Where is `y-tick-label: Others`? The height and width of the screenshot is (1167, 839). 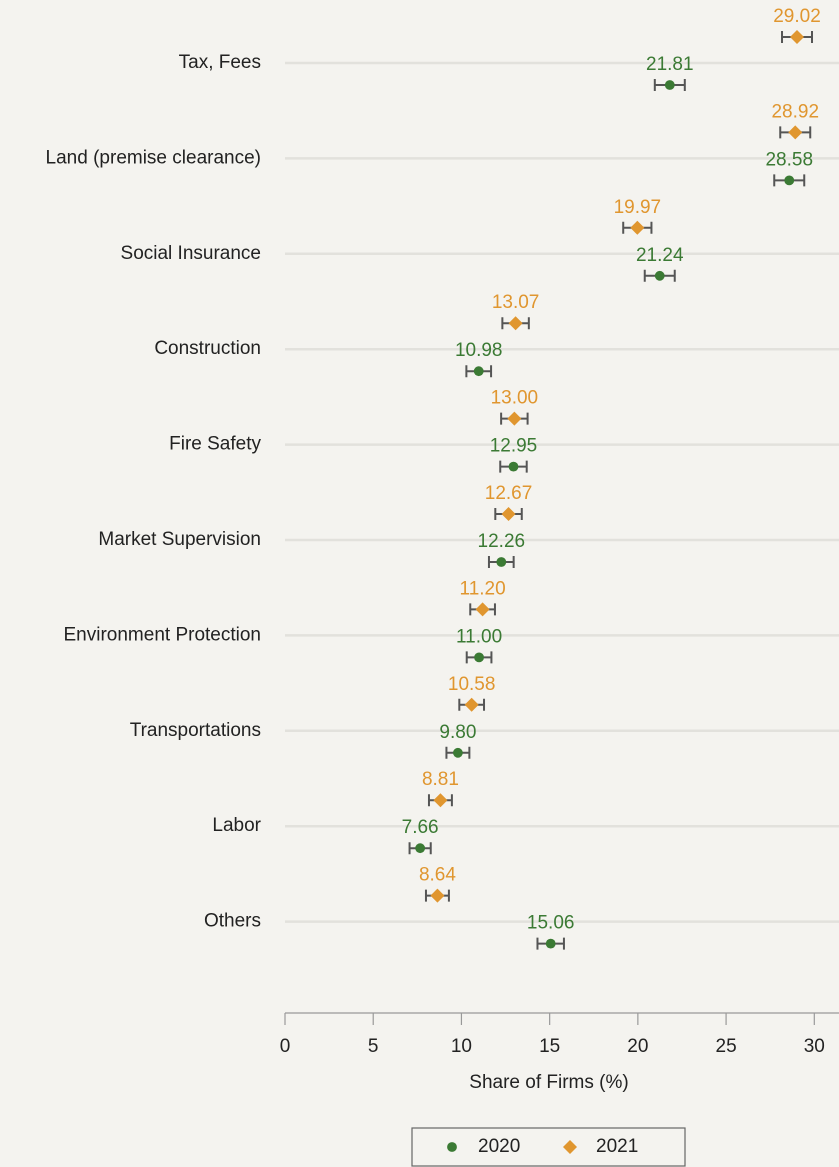
y-tick-label: Others is located at coordinates (232, 921).